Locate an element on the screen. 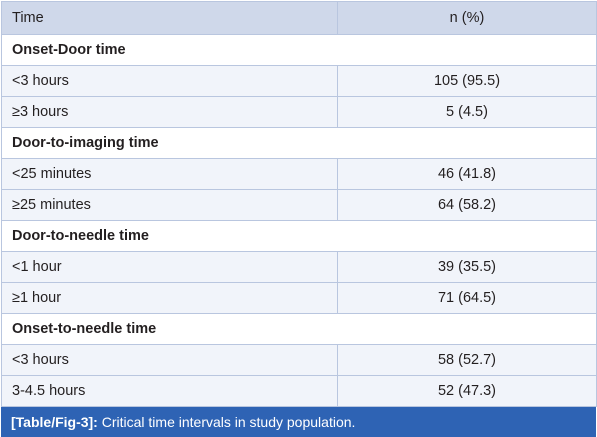  row-value: 58 (52.7) is located at coordinates (467, 360).